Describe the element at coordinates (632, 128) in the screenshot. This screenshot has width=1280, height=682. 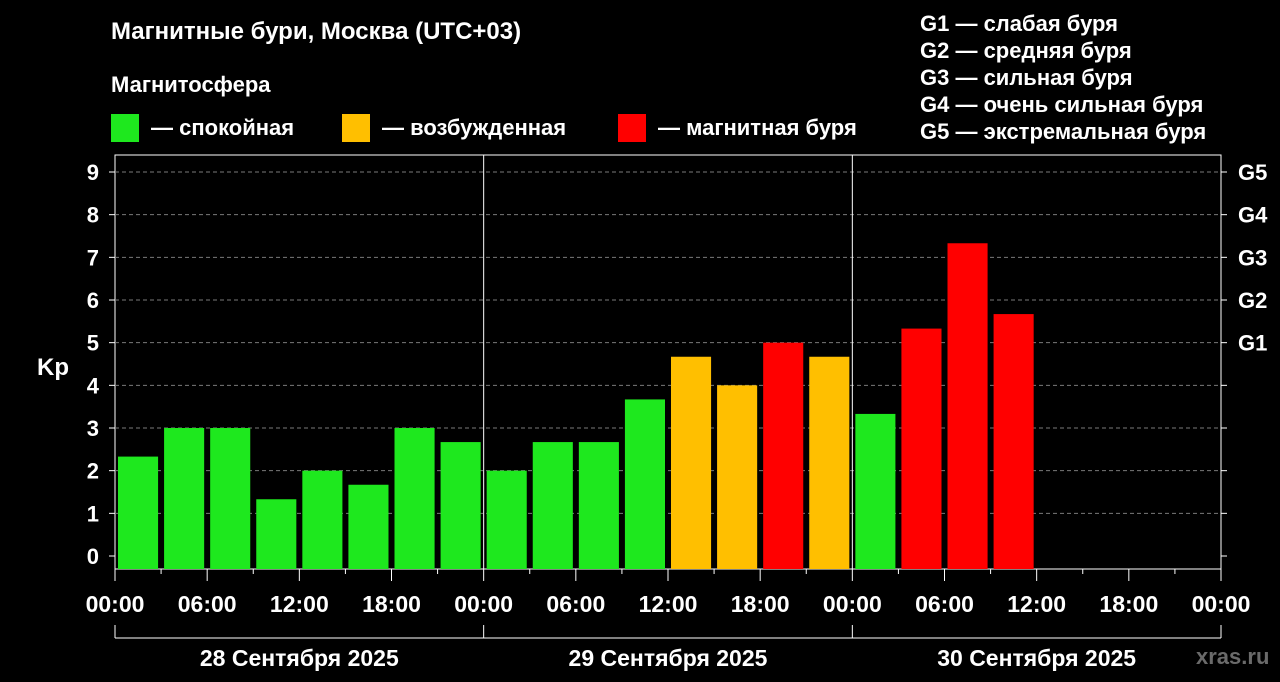
I see `legend-swatch-storm` at that location.